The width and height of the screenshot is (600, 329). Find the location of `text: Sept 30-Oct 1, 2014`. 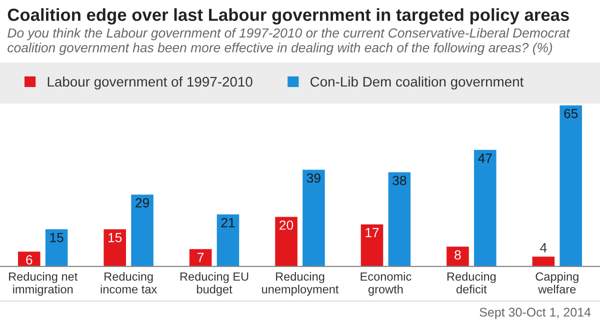

text: Sept 30-Oct 1, 2014 is located at coordinates (535, 314).